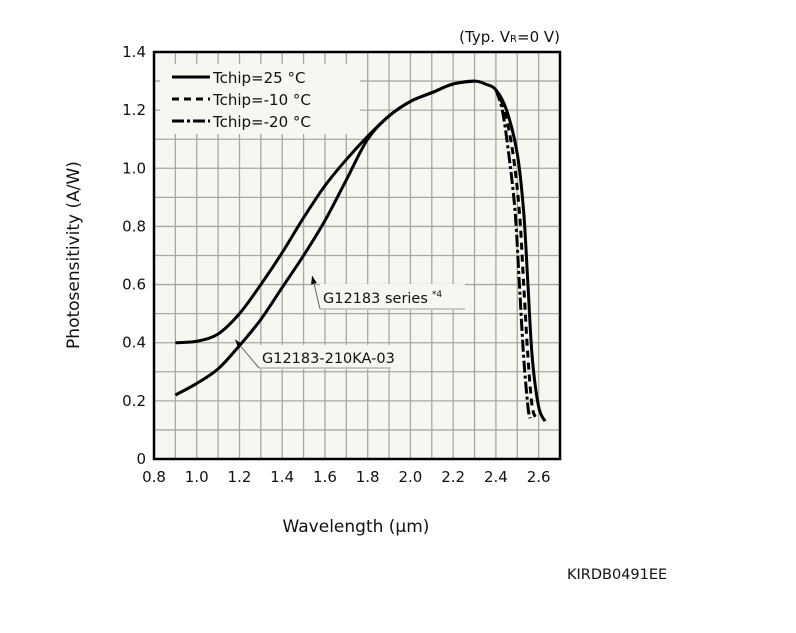  What do you see at coordinates (134, 226) in the screenshot?
I see `y-tick-label: 0.8` at bounding box center [134, 226].